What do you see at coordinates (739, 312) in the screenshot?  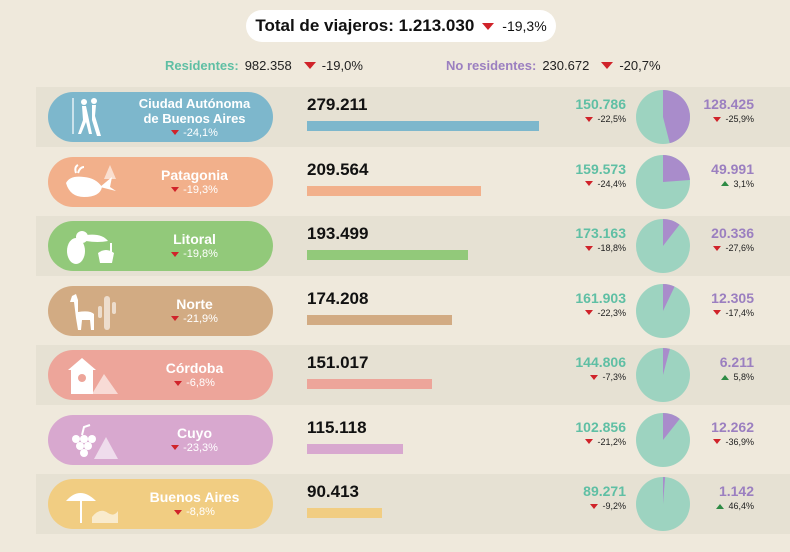 I see `non-residents-change: -17,4%` at bounding box center [739, 312].